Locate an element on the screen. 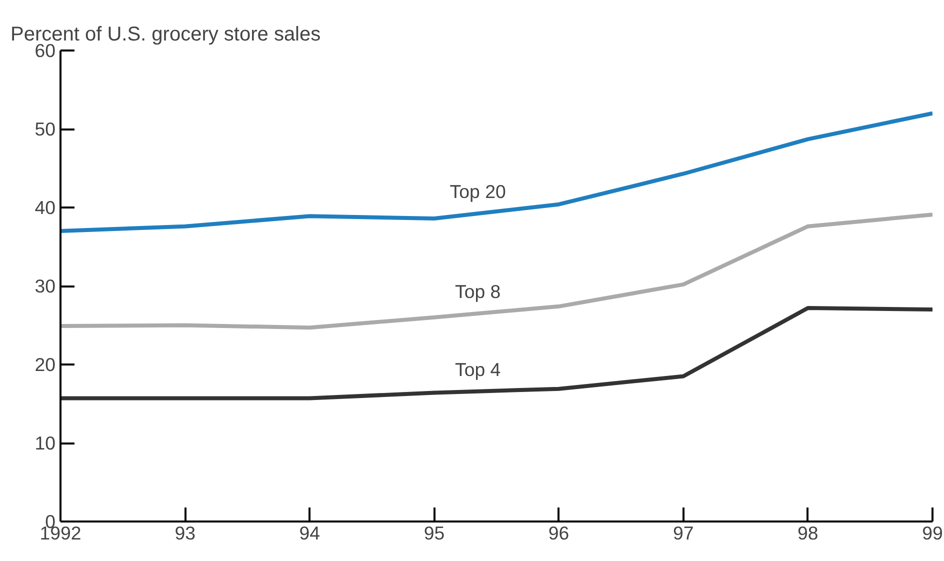 The width and height of the screenshot is (944, 561). x-tick-label: 99 is located at coordinates (932, 533).